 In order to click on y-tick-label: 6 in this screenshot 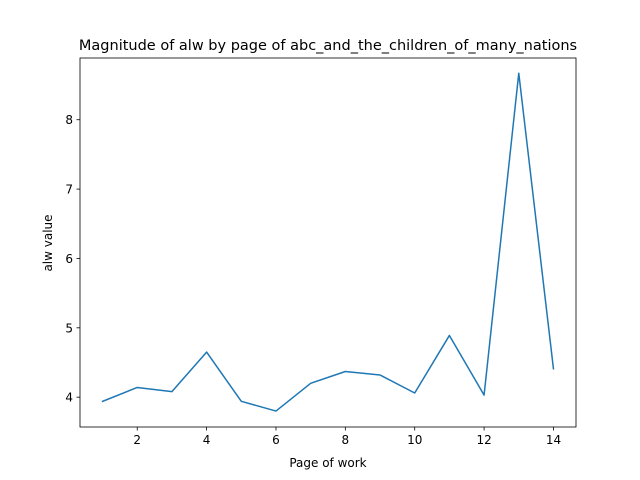, I will do `click(69, 259)`.